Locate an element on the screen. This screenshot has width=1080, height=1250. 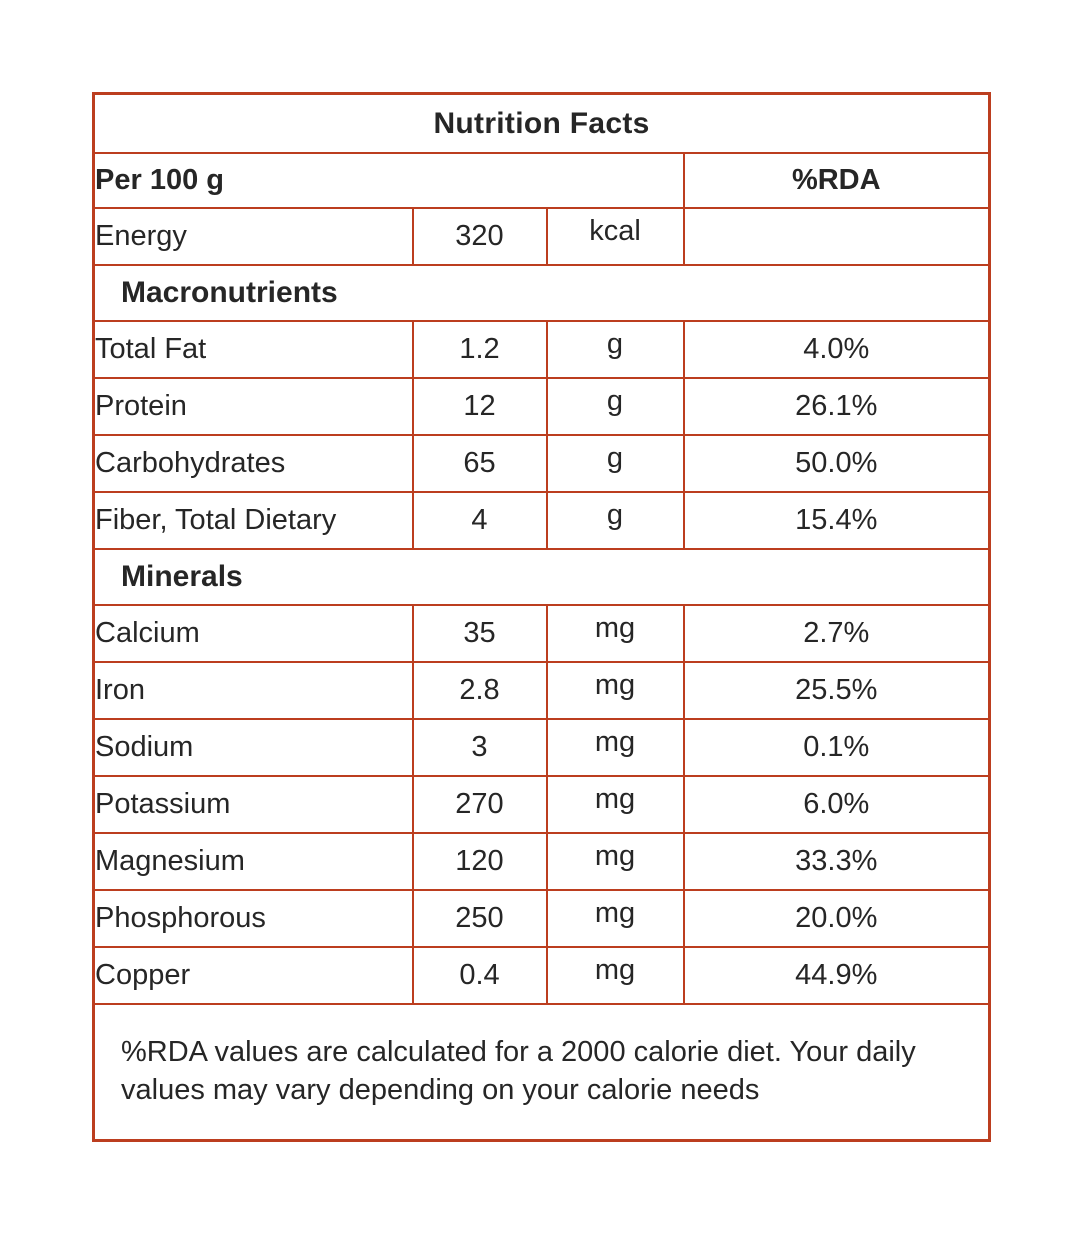
table-row: Protein 12 g 26.1% is located at coordinates (541, 406).